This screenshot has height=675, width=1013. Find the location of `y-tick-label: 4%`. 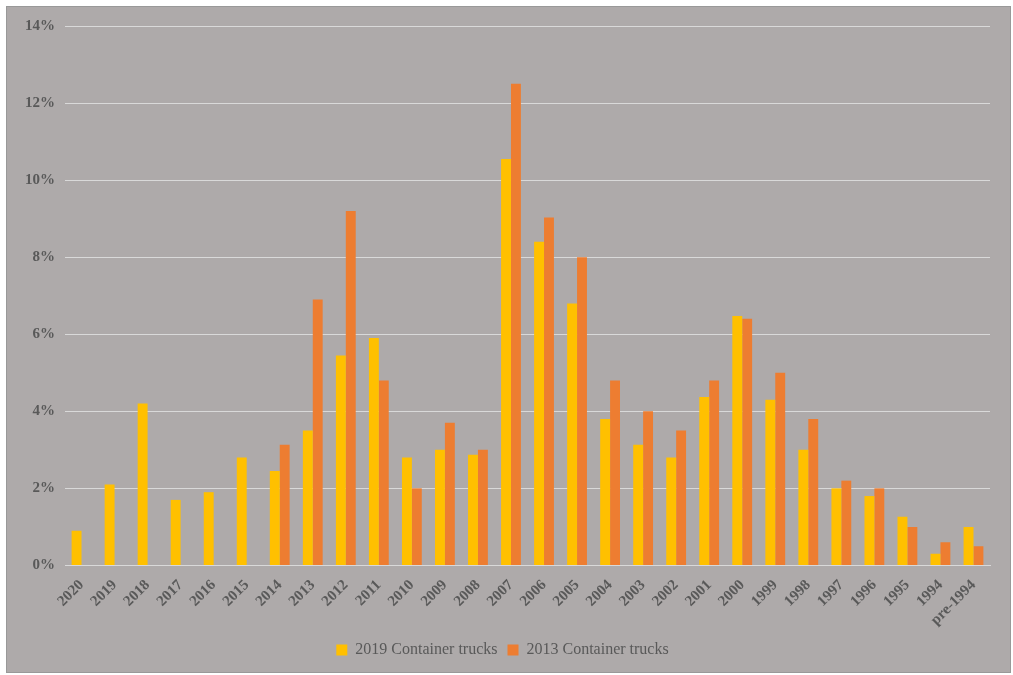

y-tick-label: 4% is located at coordinates (43, 410).